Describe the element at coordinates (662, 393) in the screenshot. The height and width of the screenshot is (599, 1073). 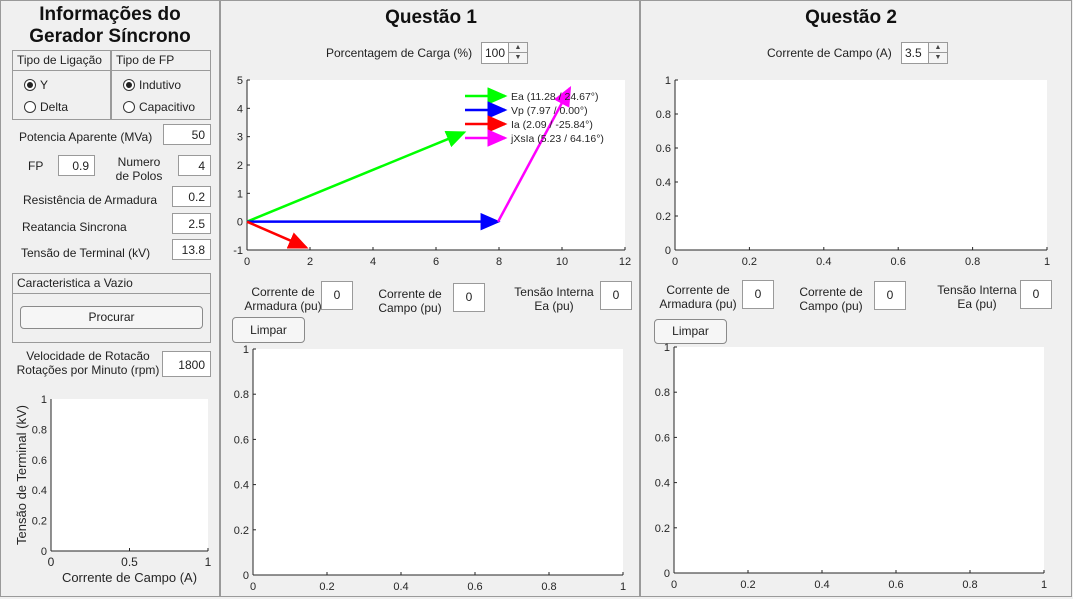
I see `q2-bottom-chart-ytick: 0.8` at that location.